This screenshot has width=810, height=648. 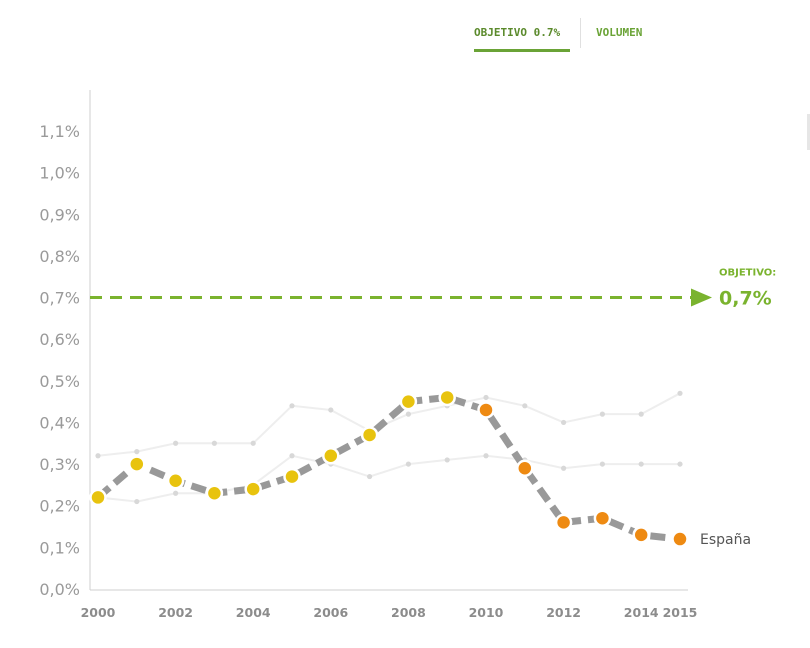 What do you see at coordinates (330, 612) in the screenshot?
I see `x-tick-label: 2006` at bounding box center [330, 612].